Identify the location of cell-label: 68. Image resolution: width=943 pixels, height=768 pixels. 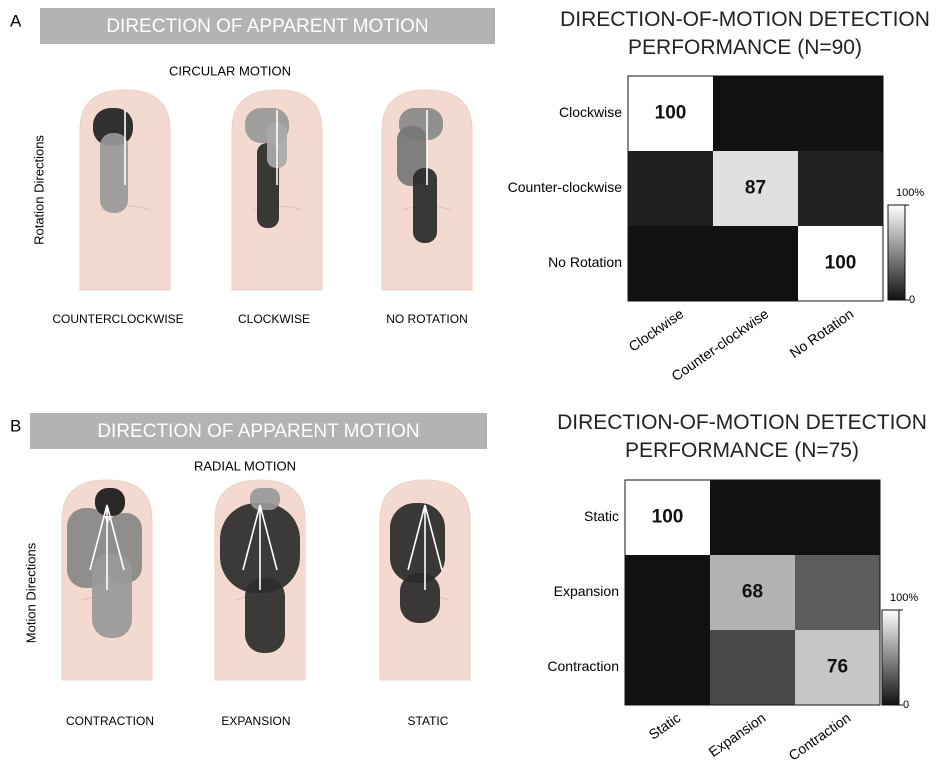
(752, 592).